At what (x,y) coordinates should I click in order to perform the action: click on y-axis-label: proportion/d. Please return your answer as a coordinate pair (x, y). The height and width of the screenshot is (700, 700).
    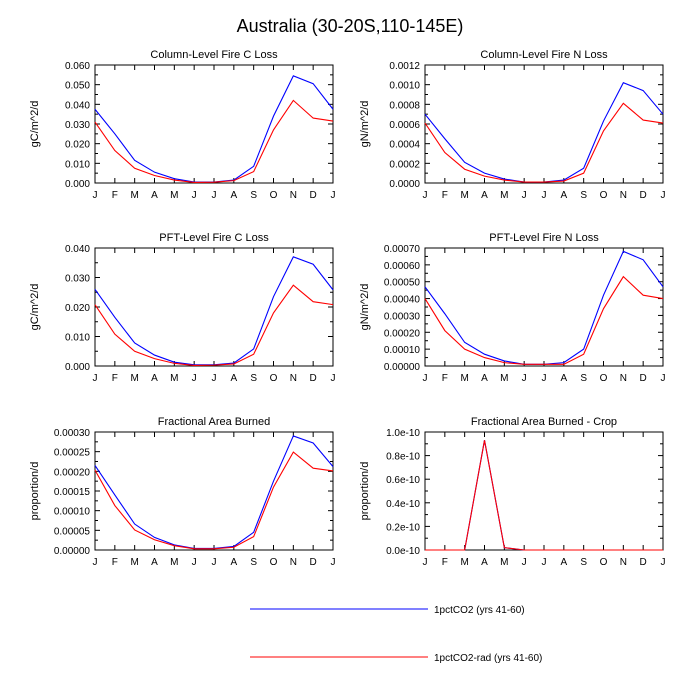
    Looking at the image, I should click on (35, 491).